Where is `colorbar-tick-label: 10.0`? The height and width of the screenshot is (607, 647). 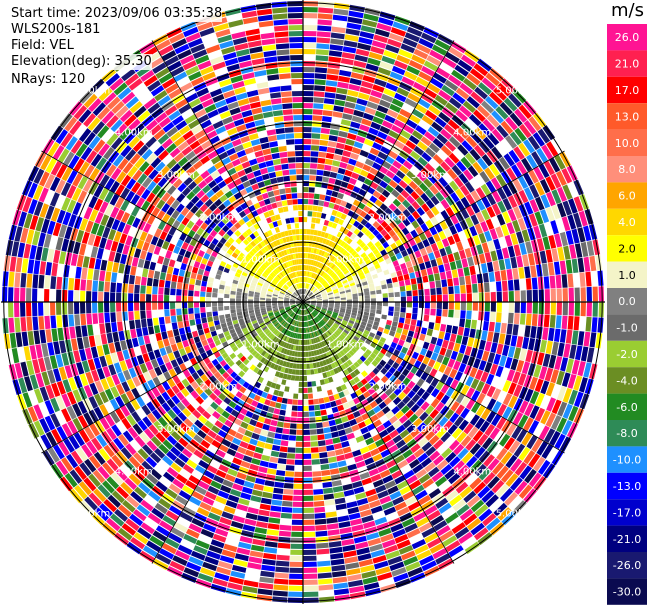
colorbar-tick-label: 10.0 is located at coordinates (627, 143).